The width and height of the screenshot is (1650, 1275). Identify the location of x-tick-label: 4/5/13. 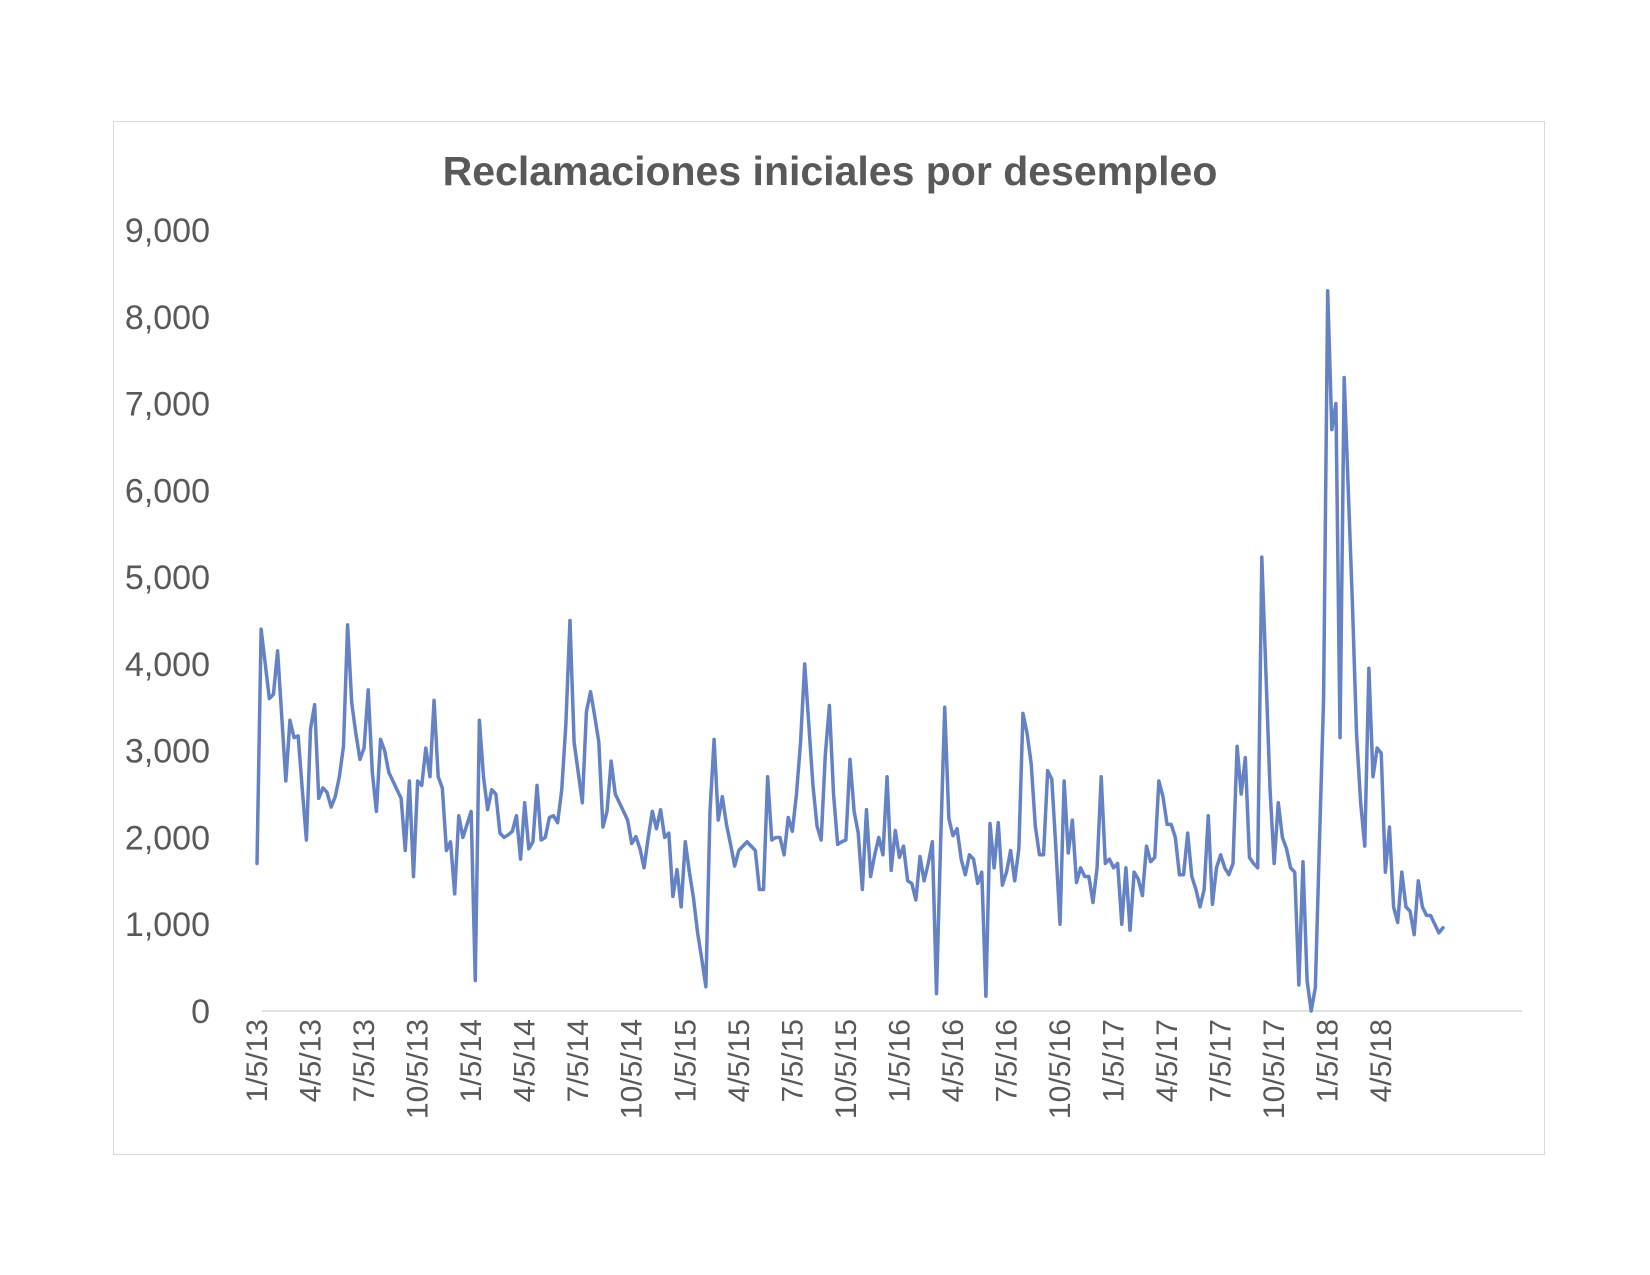
(311, 1060).